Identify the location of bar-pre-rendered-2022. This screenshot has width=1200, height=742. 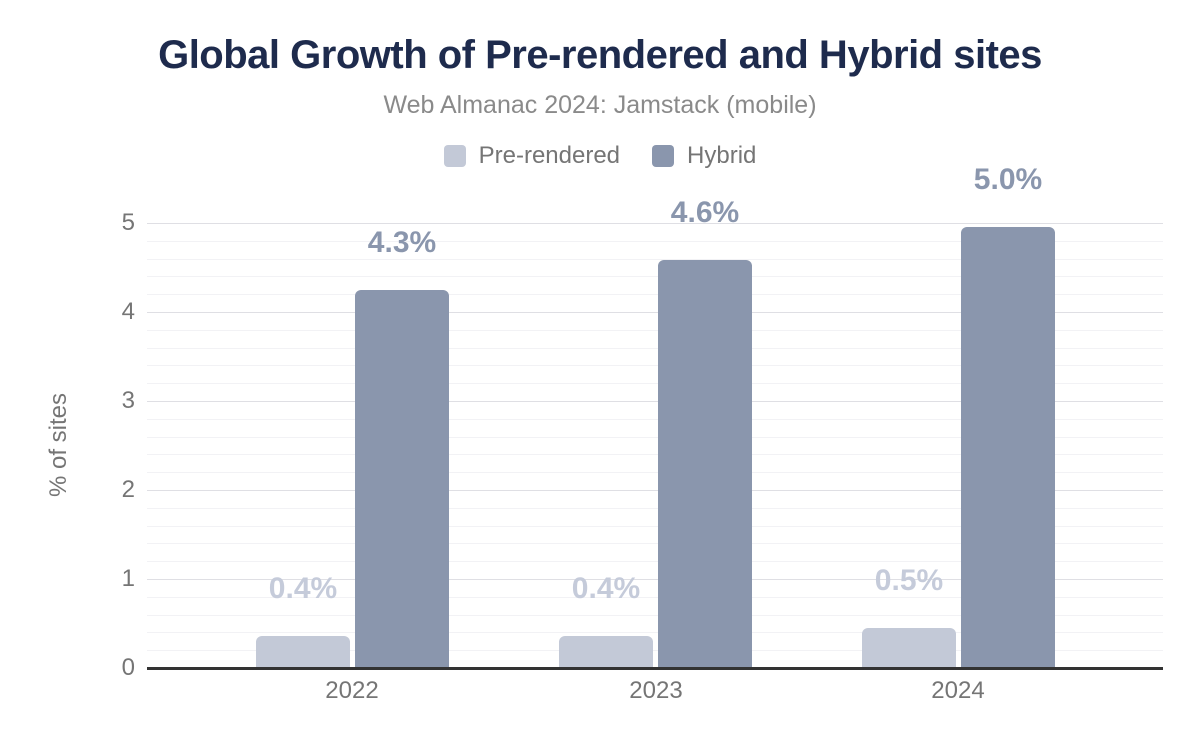
(303, 652).